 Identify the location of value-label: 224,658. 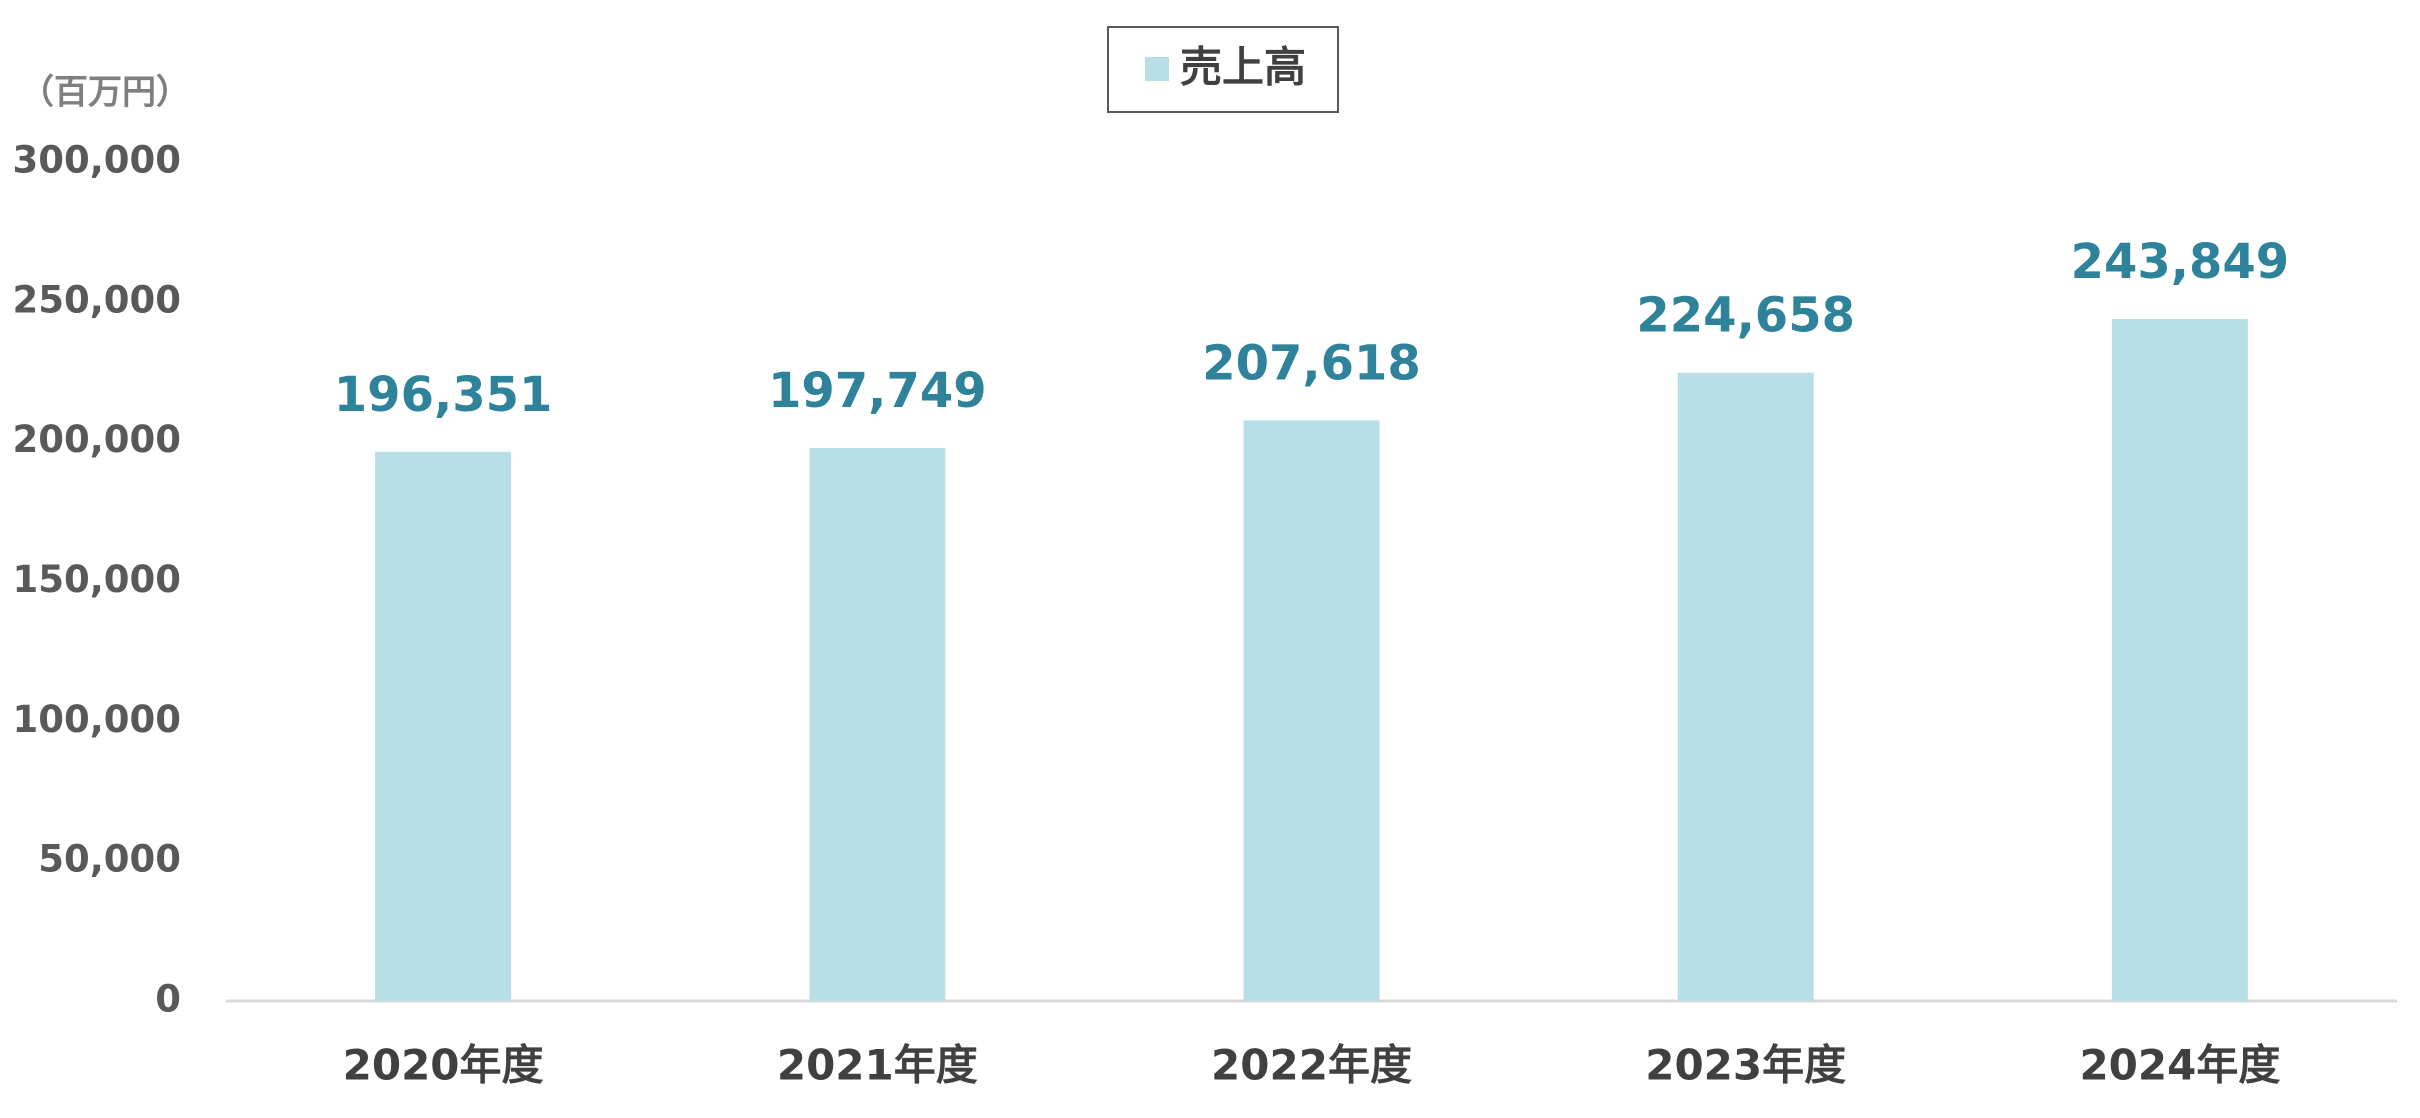
(1745, 316).